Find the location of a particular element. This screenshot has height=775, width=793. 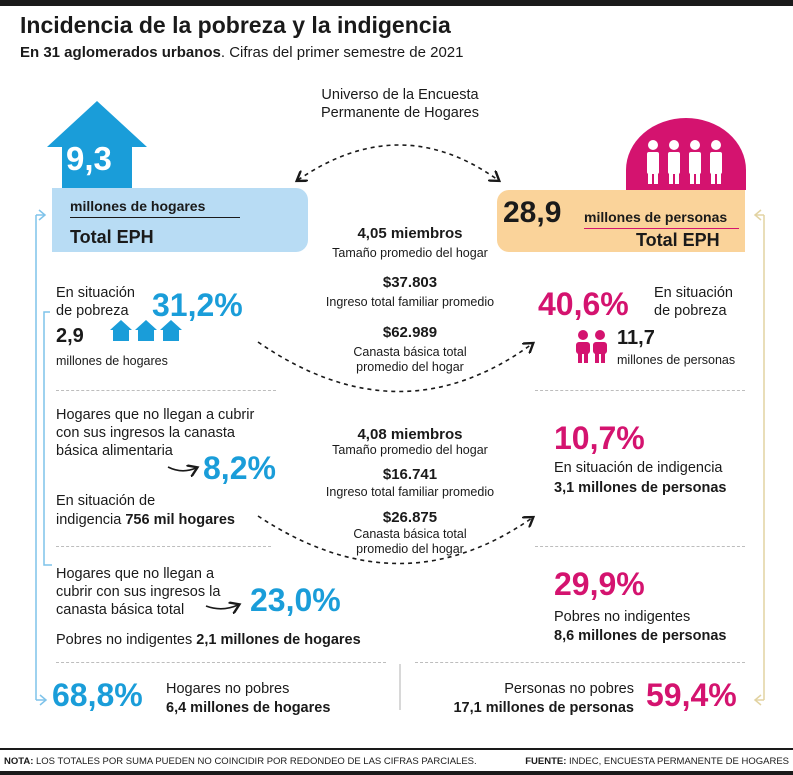

households-poor-not-indigent-label: Pobres no indigentes is located at coordinates (124, 640).